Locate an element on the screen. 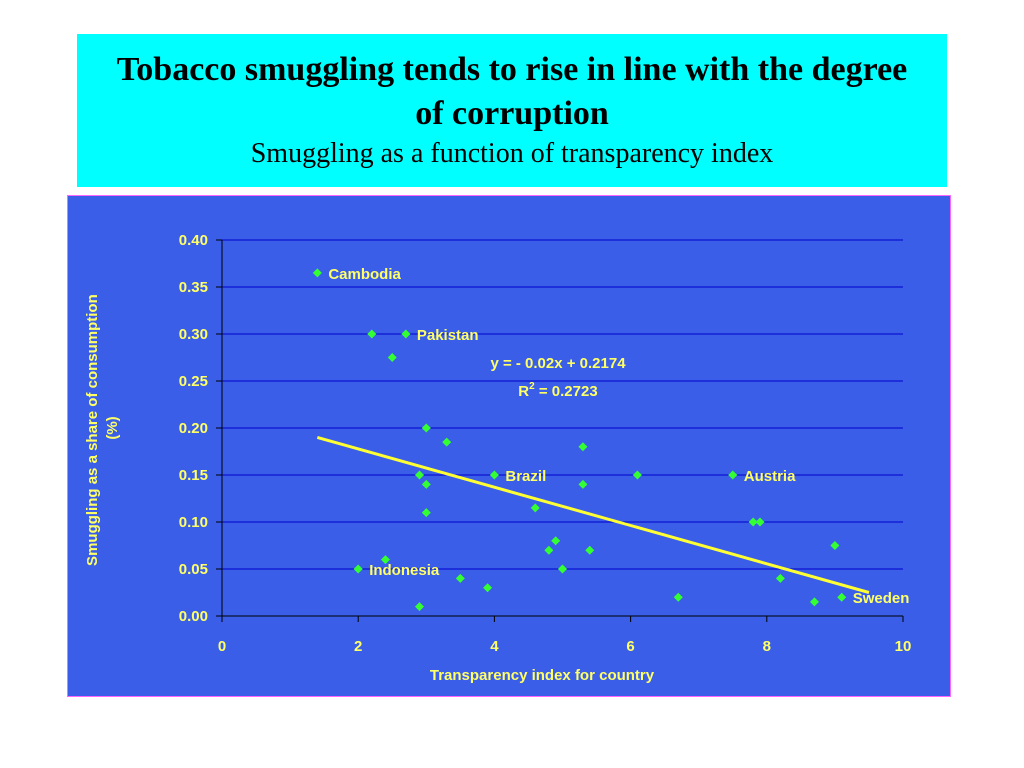 The width and height of the screenshot is (1024, 768). x-tick-label: 8 is located at coordinates (767, 646).